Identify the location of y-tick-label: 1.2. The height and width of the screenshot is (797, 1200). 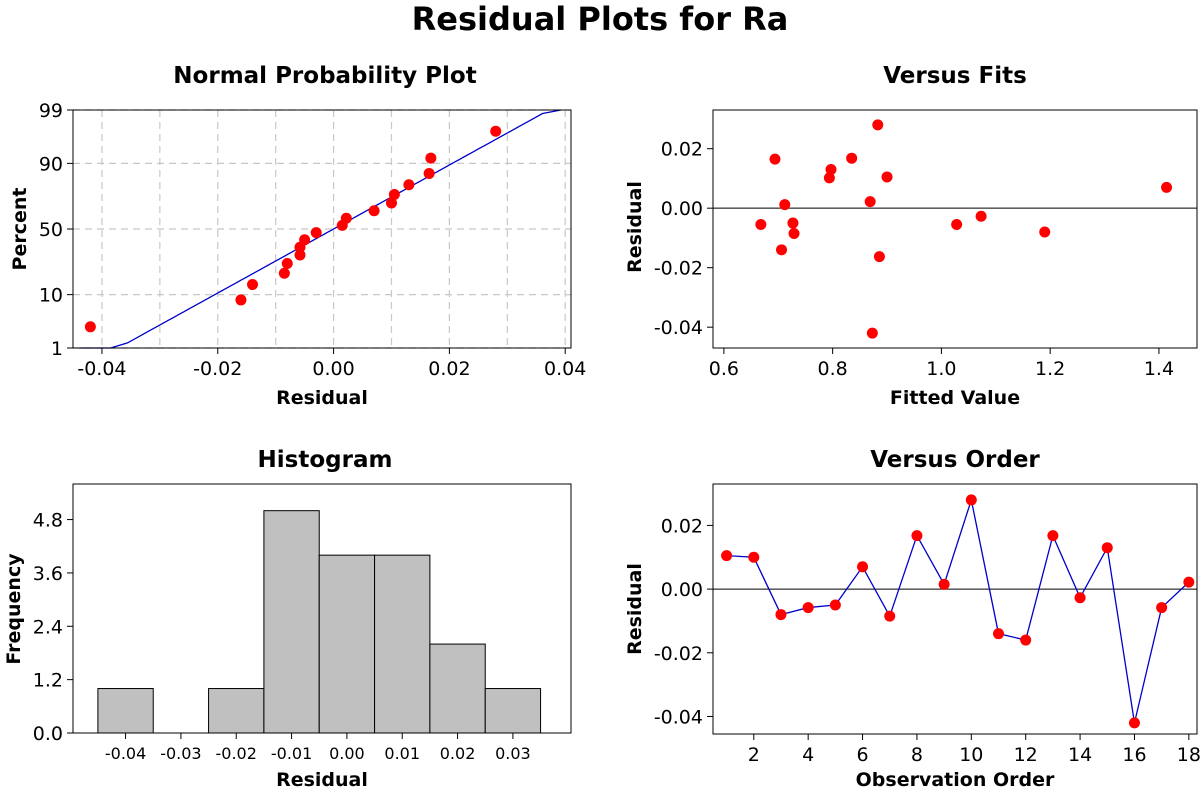
(48, 681).